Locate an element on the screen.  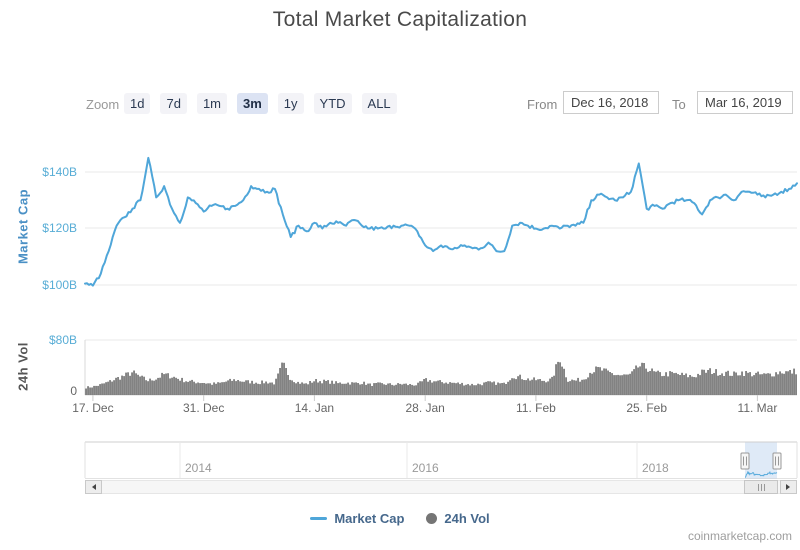
navigator-selected-range is located at coordinates (761, 460).